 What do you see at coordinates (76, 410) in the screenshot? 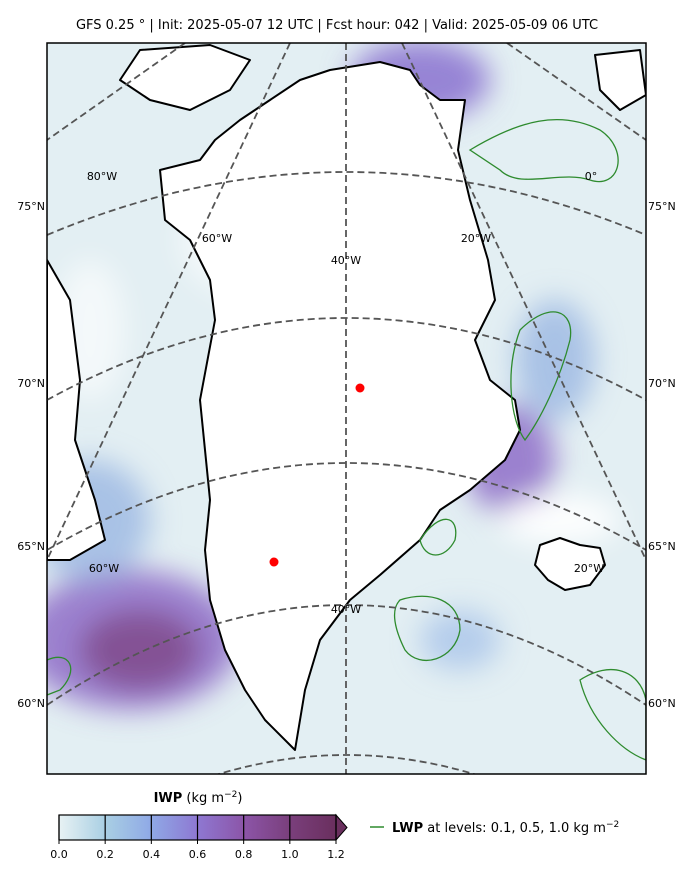
I see `baffin-island` at bounding box center [76, 410].